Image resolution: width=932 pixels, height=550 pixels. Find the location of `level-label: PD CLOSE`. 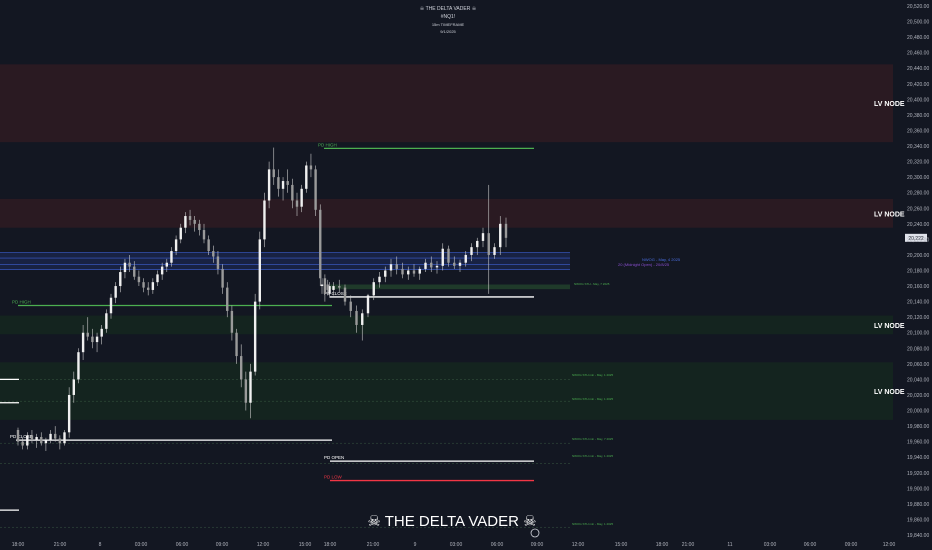

level-label: PD CLOSE is located at coordinates (335, 293).